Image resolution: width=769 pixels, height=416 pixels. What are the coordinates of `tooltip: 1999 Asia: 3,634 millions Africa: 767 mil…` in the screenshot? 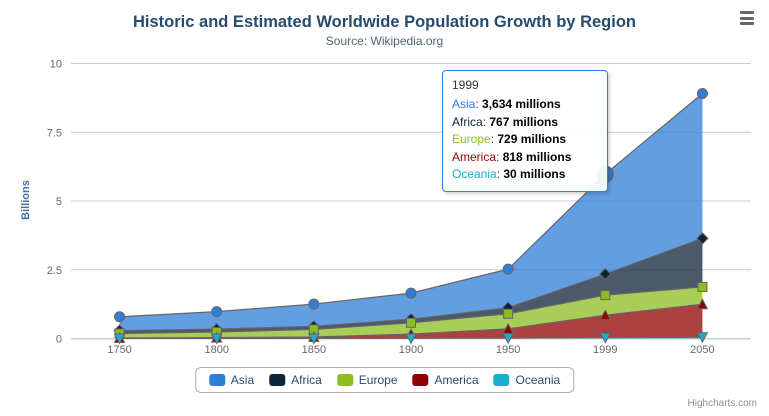 It's located at (525, 131).